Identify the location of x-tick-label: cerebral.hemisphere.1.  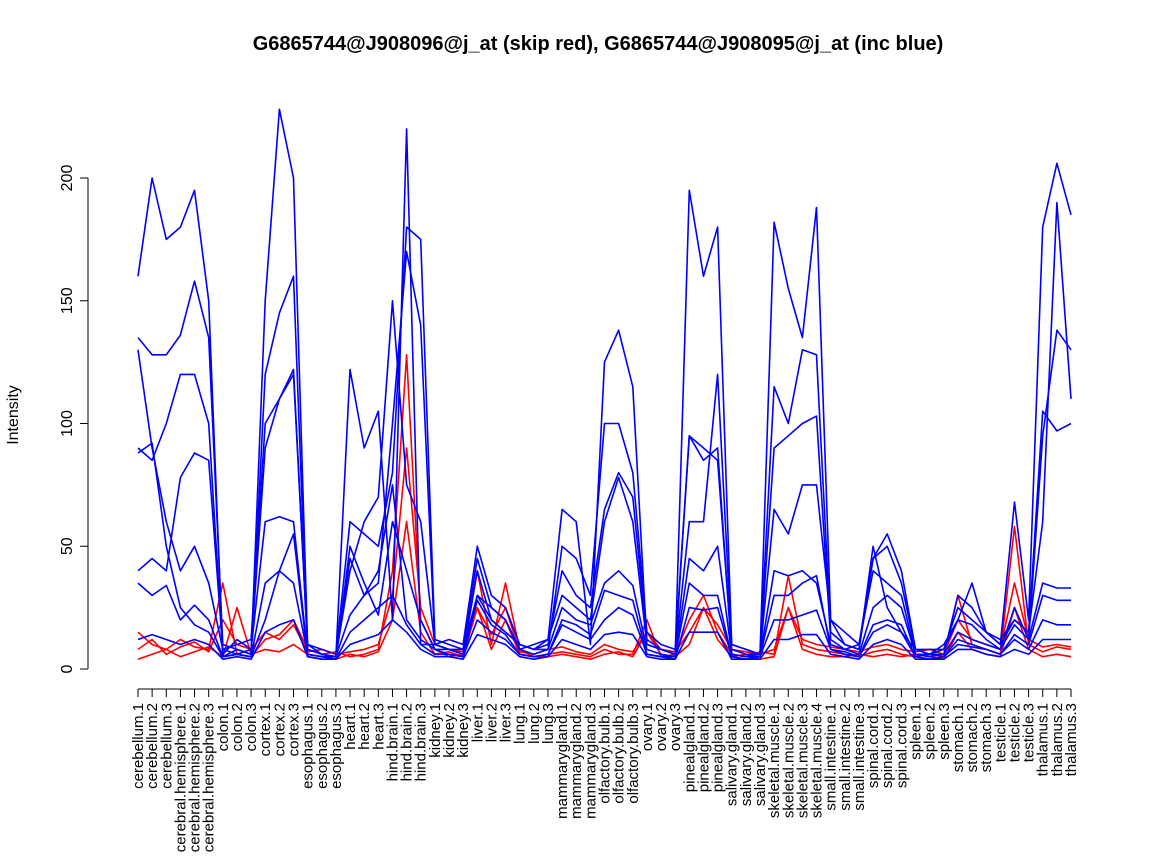
(180, 777).